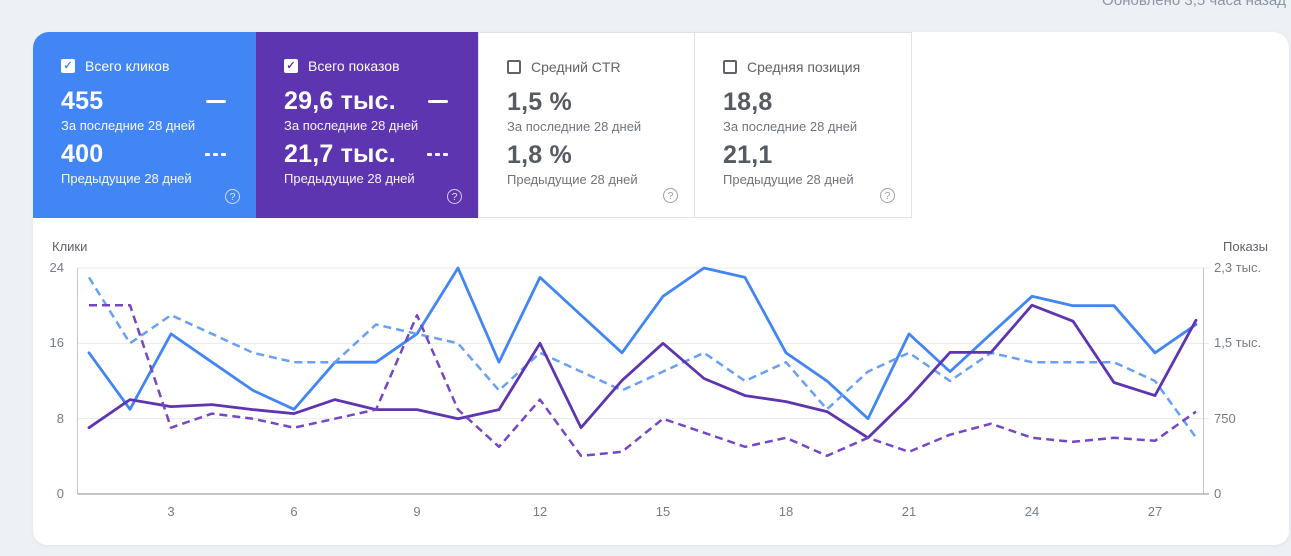 Image resolution: width=1291 pixels, height=556 pixels. What do you see at coordinates (82, 153) in the screenshot?
I see `previous-value: 400` at bounding box center [82, 153].